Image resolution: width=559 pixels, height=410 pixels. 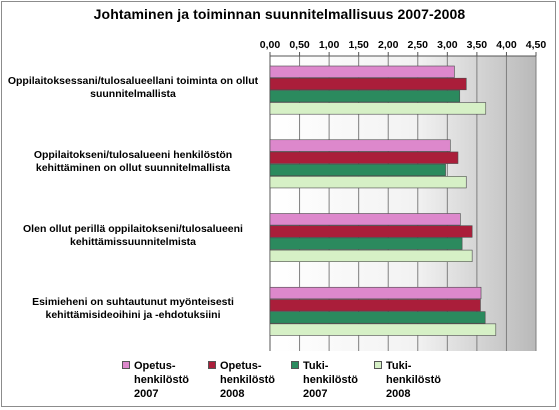 I want to click on category-label-line: Esimieheni on suhtautunut myönteisesti, so click(x=133, y=302).